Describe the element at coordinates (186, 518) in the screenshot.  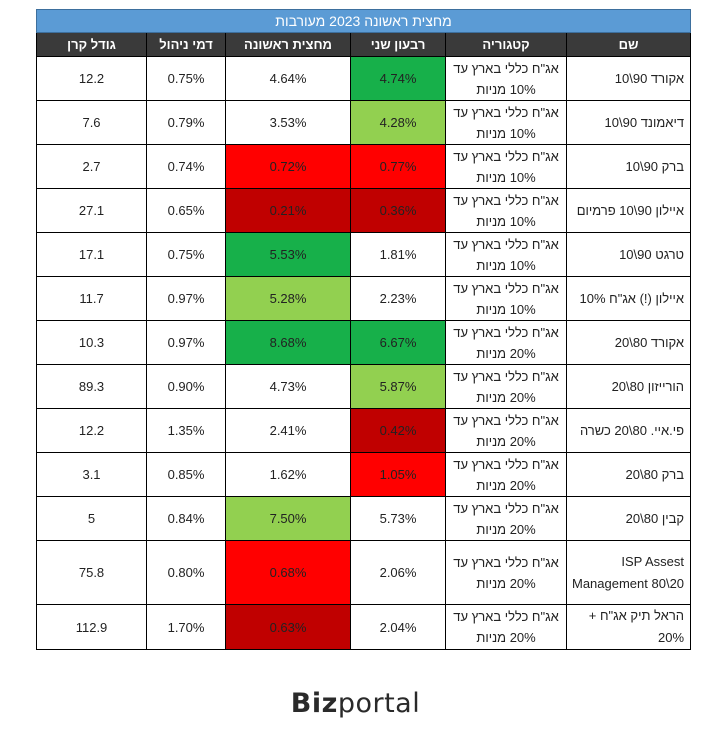
I see `cell-fee: 0.84%` at that location.